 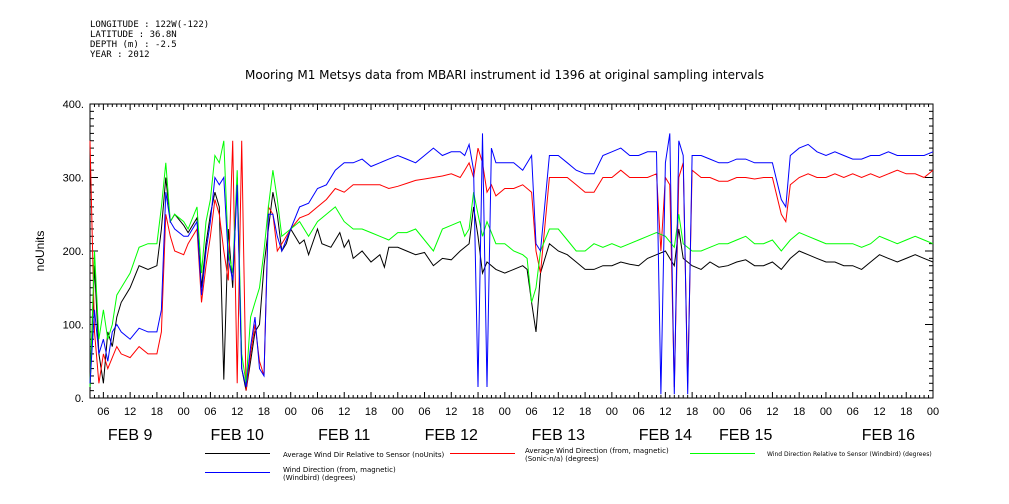 I want to click on legend-swatch-red, so click(x=482, y=453).